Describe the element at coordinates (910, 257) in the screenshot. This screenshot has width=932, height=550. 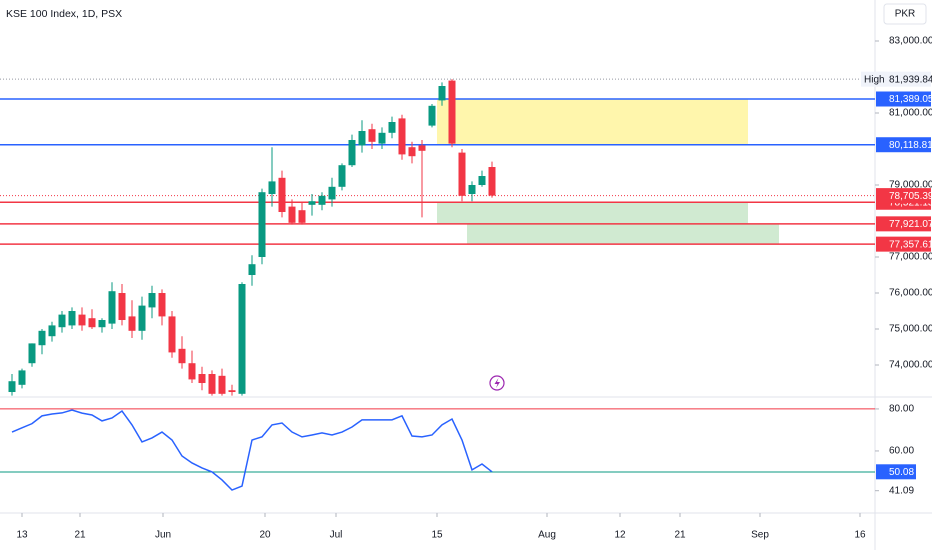
I see `y-tick-label: 77,000.00` at that location.